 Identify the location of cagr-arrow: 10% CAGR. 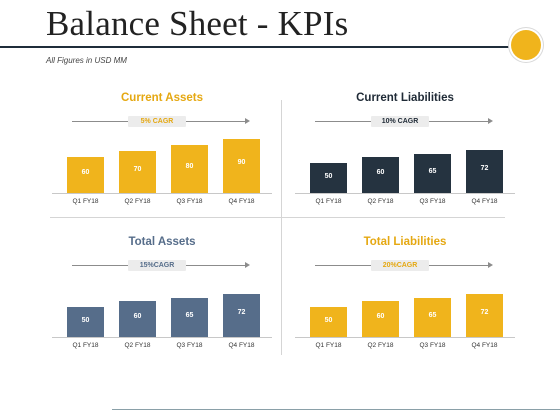
(404, 121).